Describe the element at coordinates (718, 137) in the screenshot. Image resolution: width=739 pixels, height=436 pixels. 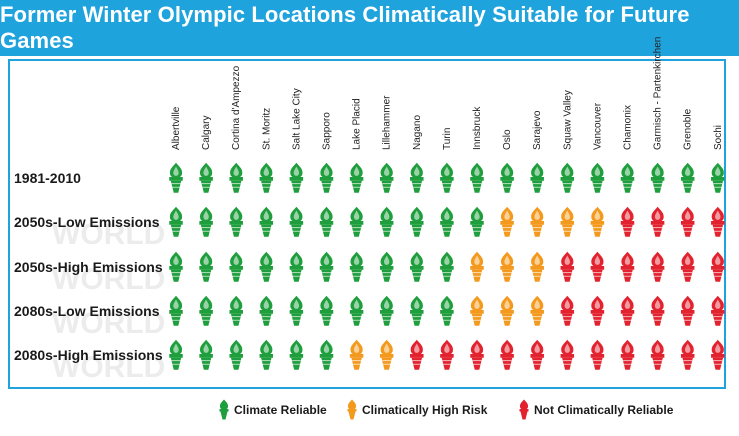
I see `column-label: Sochi` at that location.